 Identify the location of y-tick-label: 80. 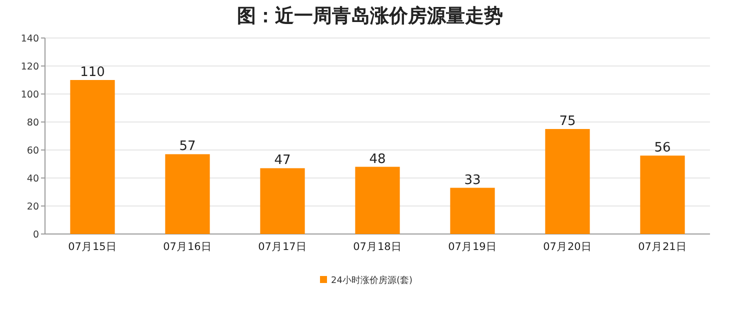
(32, 123).